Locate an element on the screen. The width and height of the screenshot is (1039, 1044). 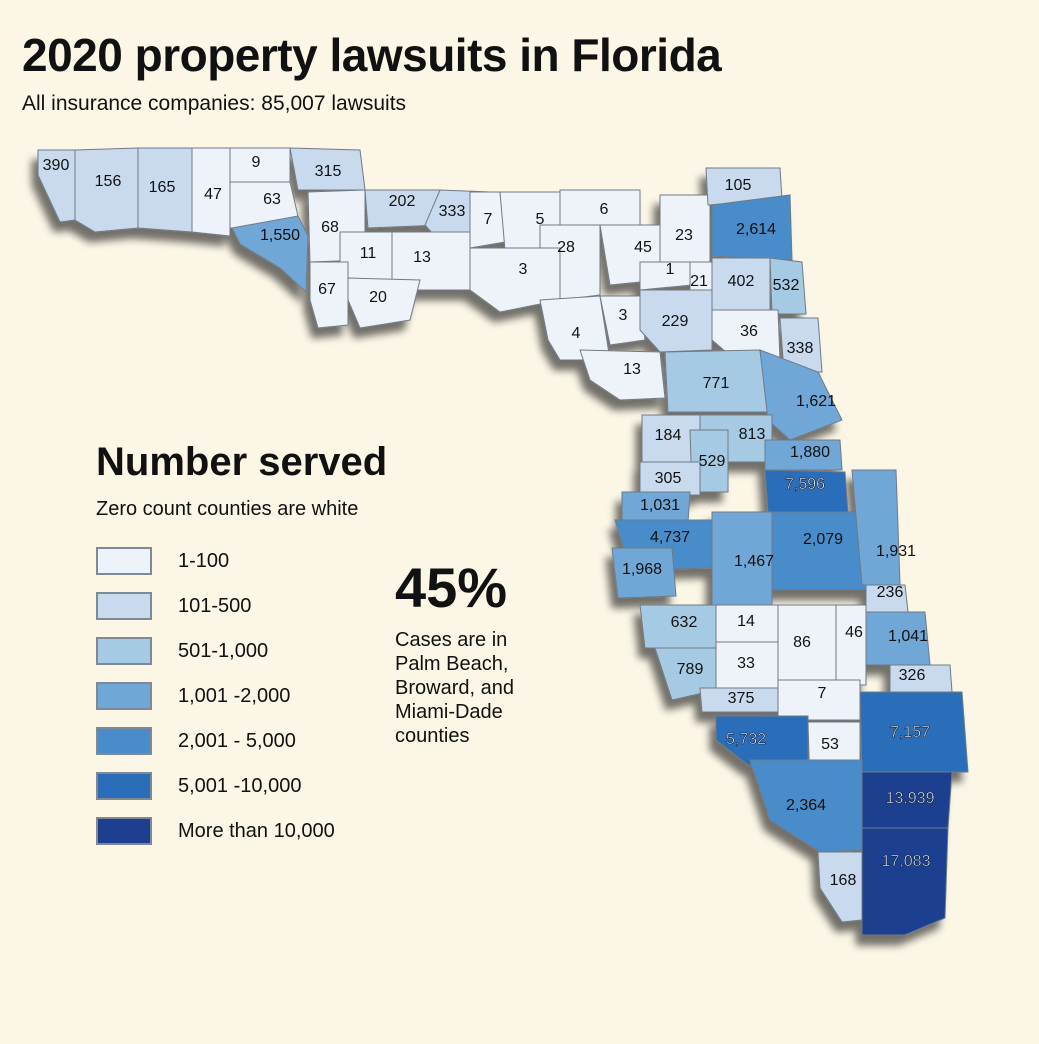
county-value-label: 1,041 is located at coordinates (908, 636).